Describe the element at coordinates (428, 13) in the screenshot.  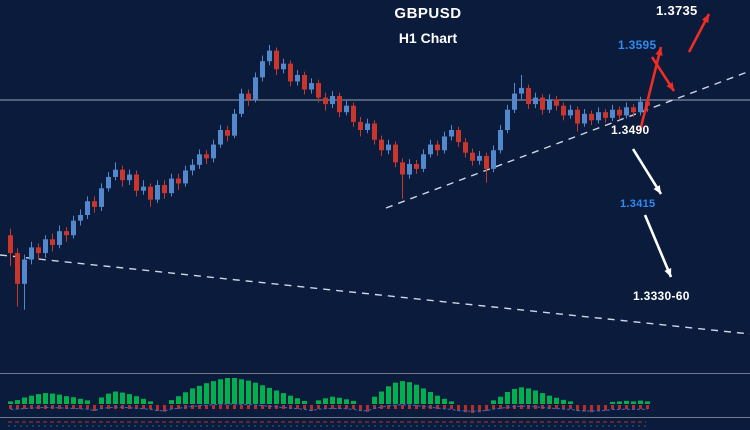
I see `instrument-title: GBPUSD` at that location.